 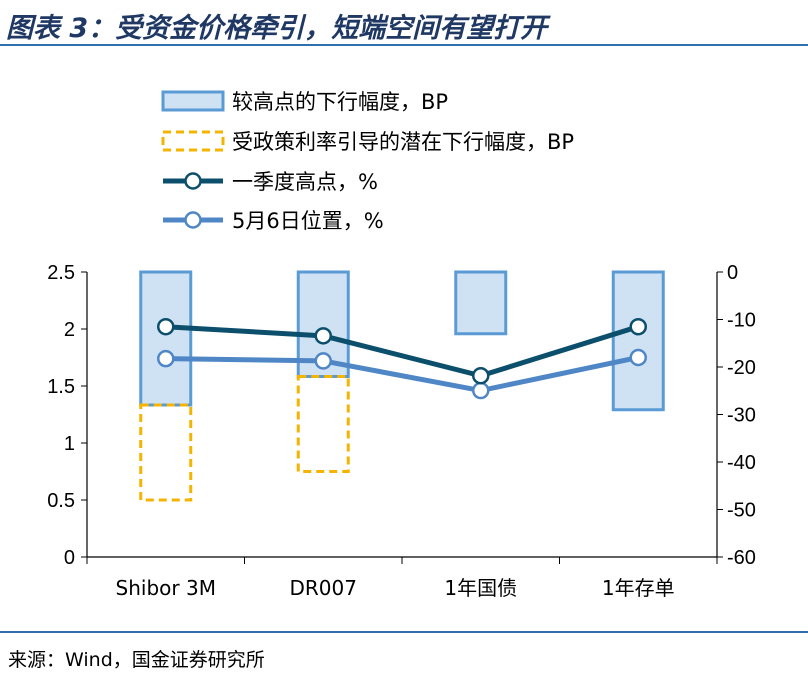 I want to click on right-tick-label: 0, so click(x=732, y=273).